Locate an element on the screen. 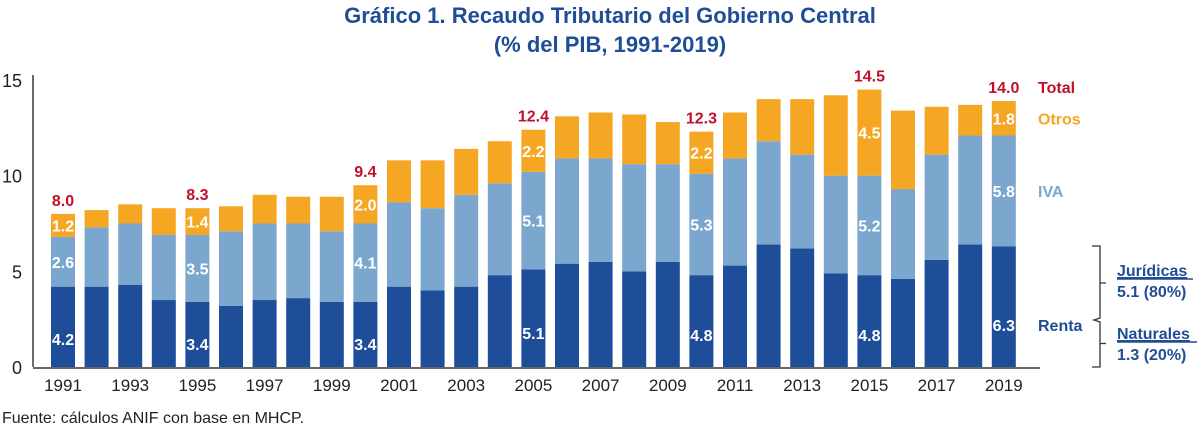  data-label-renta: 3.4 is located at coordinates (365, 345).